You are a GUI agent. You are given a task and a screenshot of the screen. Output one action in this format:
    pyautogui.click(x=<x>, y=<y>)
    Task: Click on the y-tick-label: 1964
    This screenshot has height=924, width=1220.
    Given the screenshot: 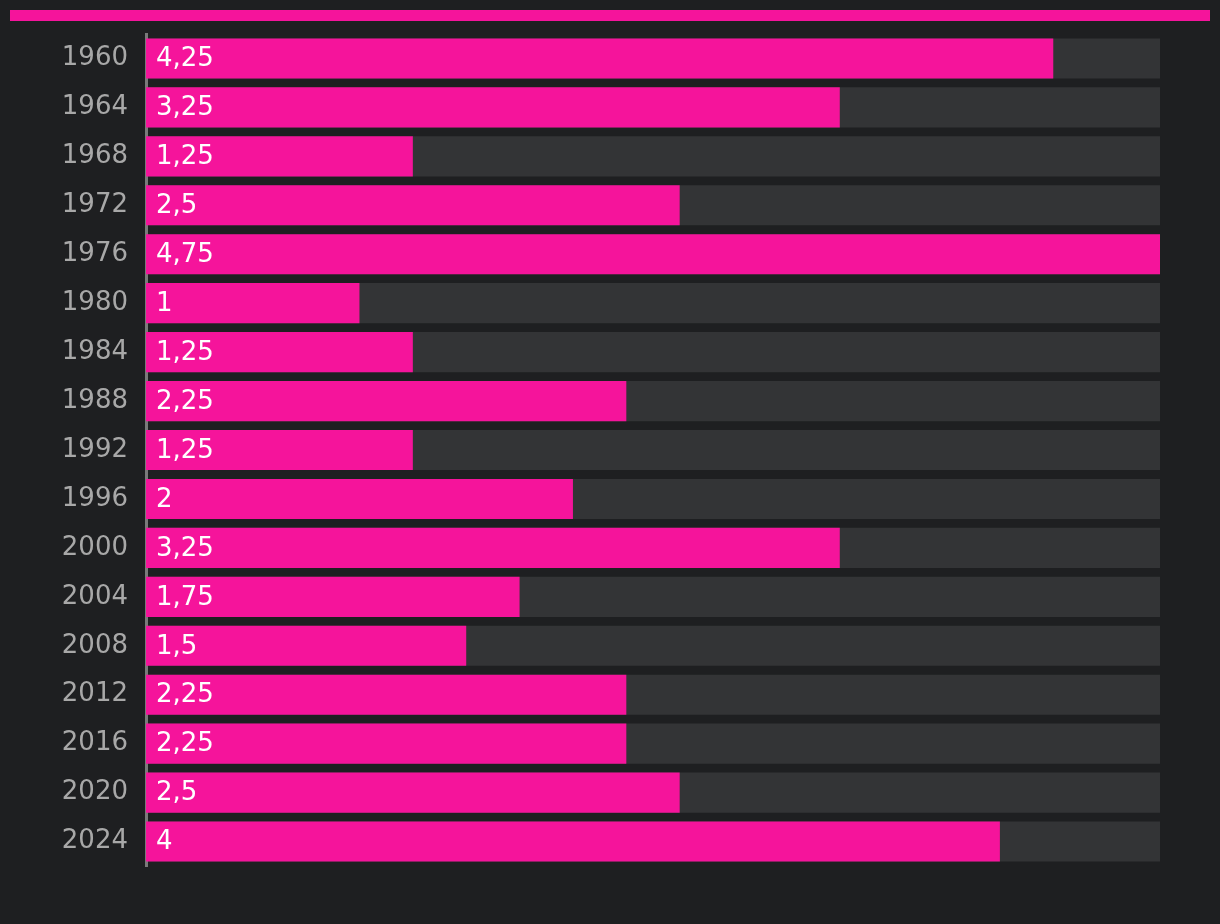 What is the action you would take?
    pyautogui.click(x=94, y=105)
    